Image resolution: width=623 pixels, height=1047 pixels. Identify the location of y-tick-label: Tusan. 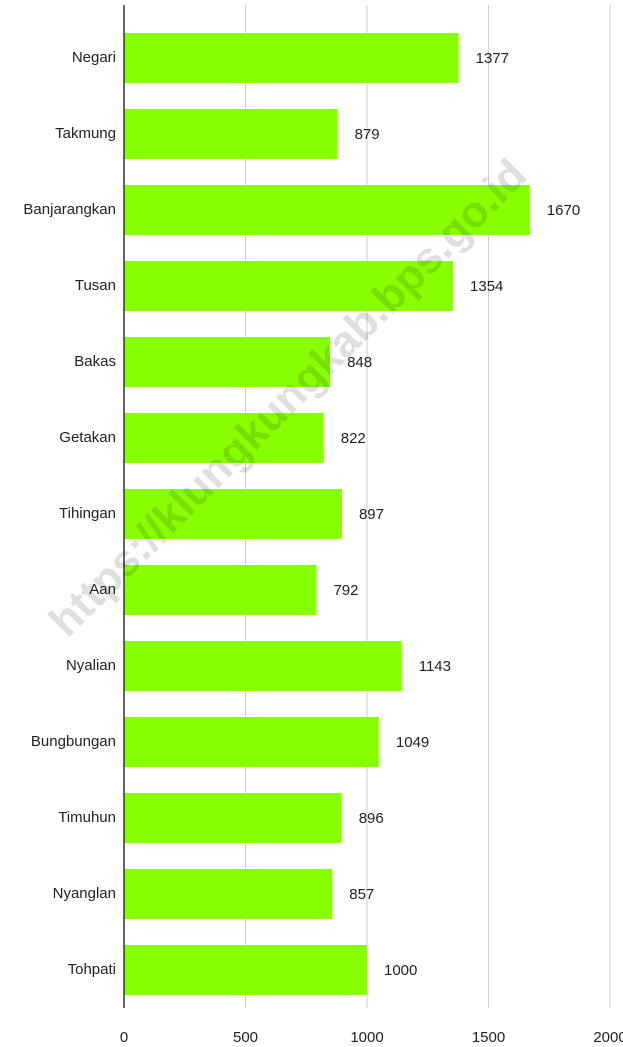
(95, 285).